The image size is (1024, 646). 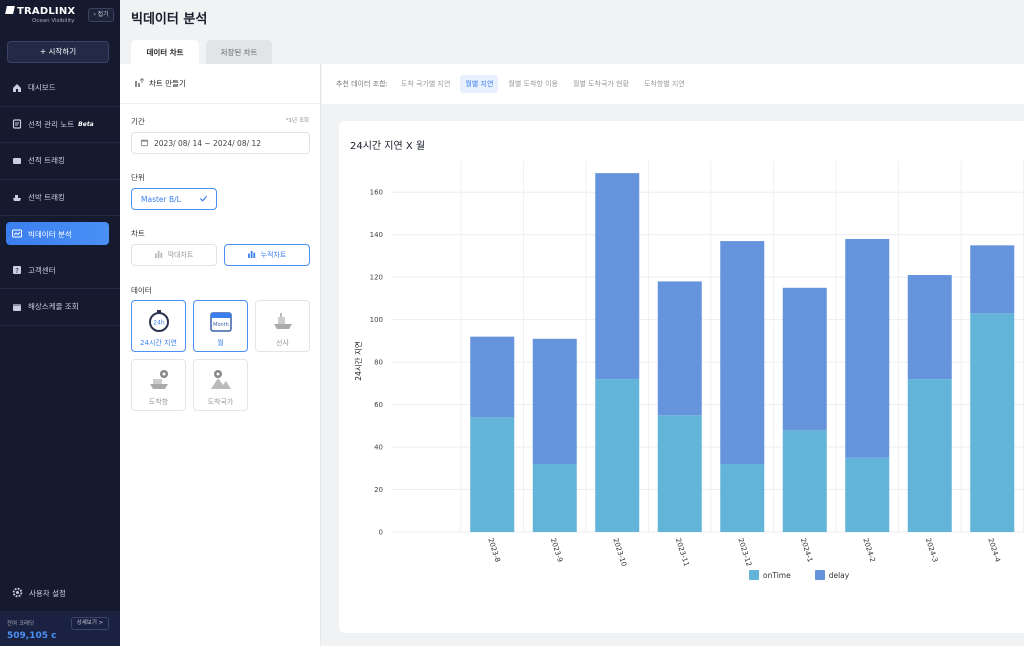 What do you see at coordinates (86, 124) in the screenshot?
I see `beta-badge: Beta` at bounding box center [86, 124].